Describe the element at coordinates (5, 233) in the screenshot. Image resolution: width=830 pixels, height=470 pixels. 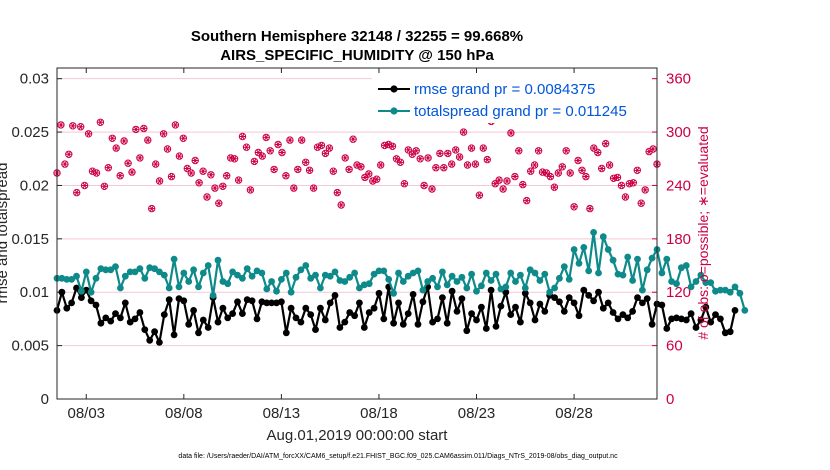
I see `y-axis-left-label: rmse and totalspread` at that location.